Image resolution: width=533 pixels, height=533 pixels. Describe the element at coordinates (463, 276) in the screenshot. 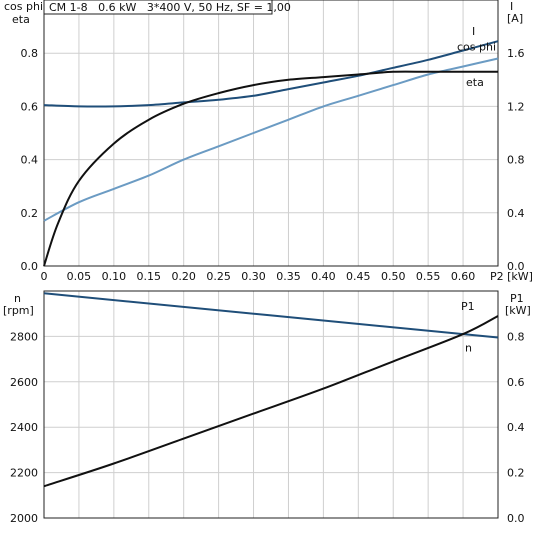

I see `x-tick-label: 0.60` at that location.